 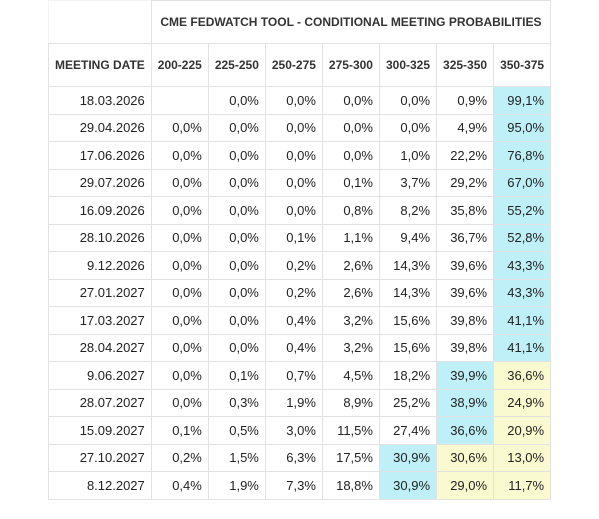 I want to click on probability-cell: 9,4%, so click(x=408, y=237).